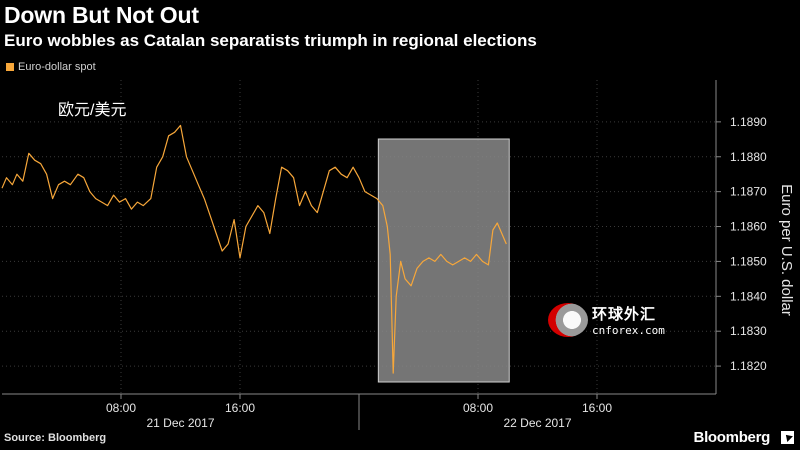 Image resolution: width=800 pixels, height=450 pixels. Describe the element at coordinates (748, 296) in the screenshot. I see `y-tick-label: 1.1840` at that location.